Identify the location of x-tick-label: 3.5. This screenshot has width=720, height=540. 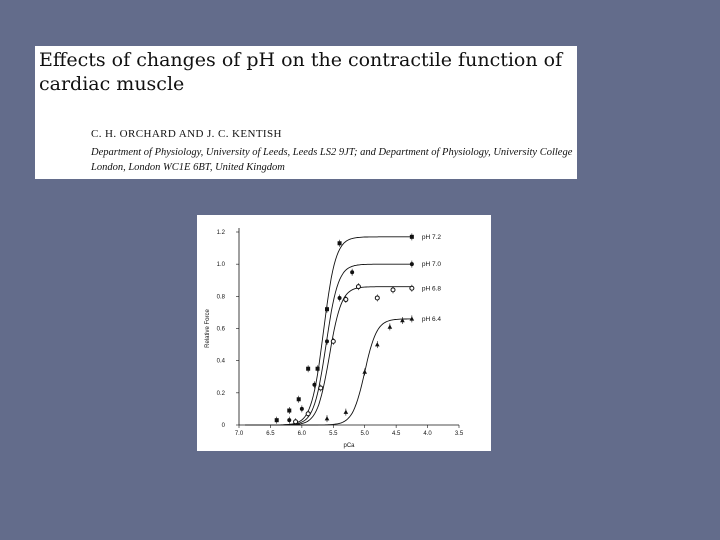
(459, 434).